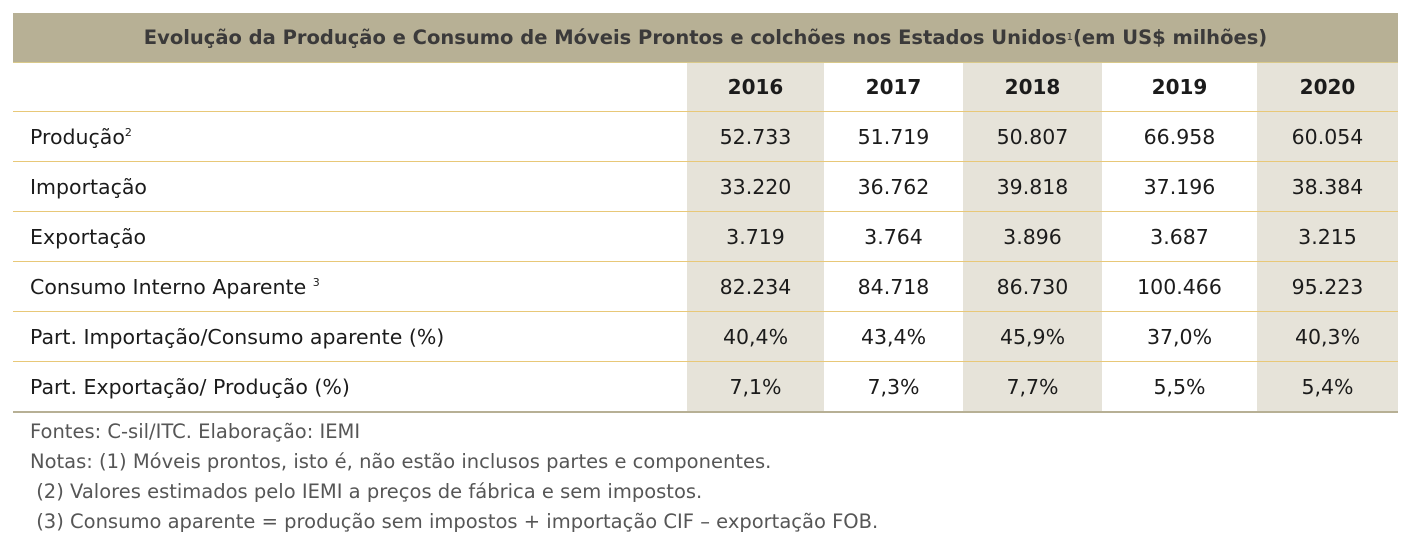  What do you see at coordinates (350, 87) in the screenshot?
I see `header-blank-cell` at bounding box center [350, 87].